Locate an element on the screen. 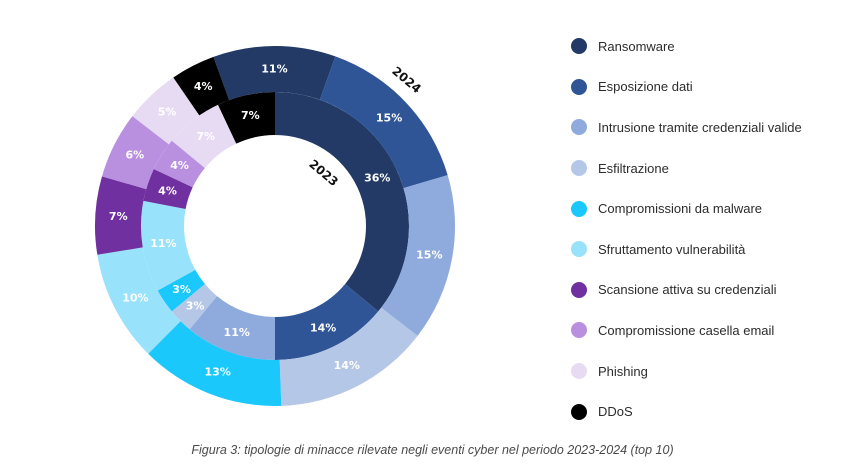  slice-label-2024-phishing: 5% is located at coordinates (167, 111).